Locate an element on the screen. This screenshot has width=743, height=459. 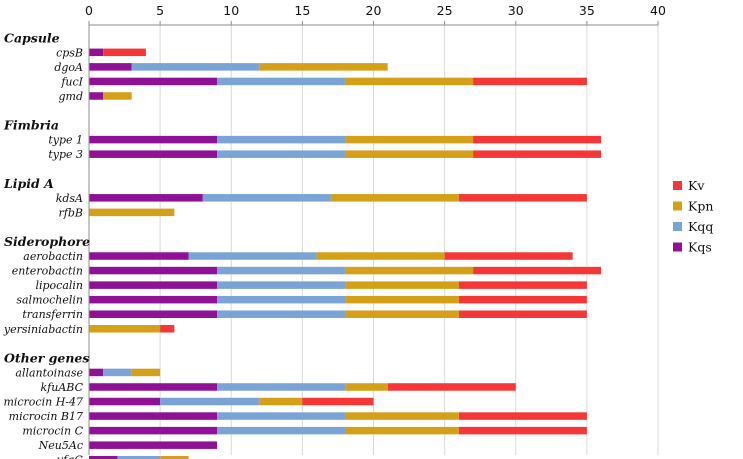
group-label: Capsule is located at coordinates (32, 37).